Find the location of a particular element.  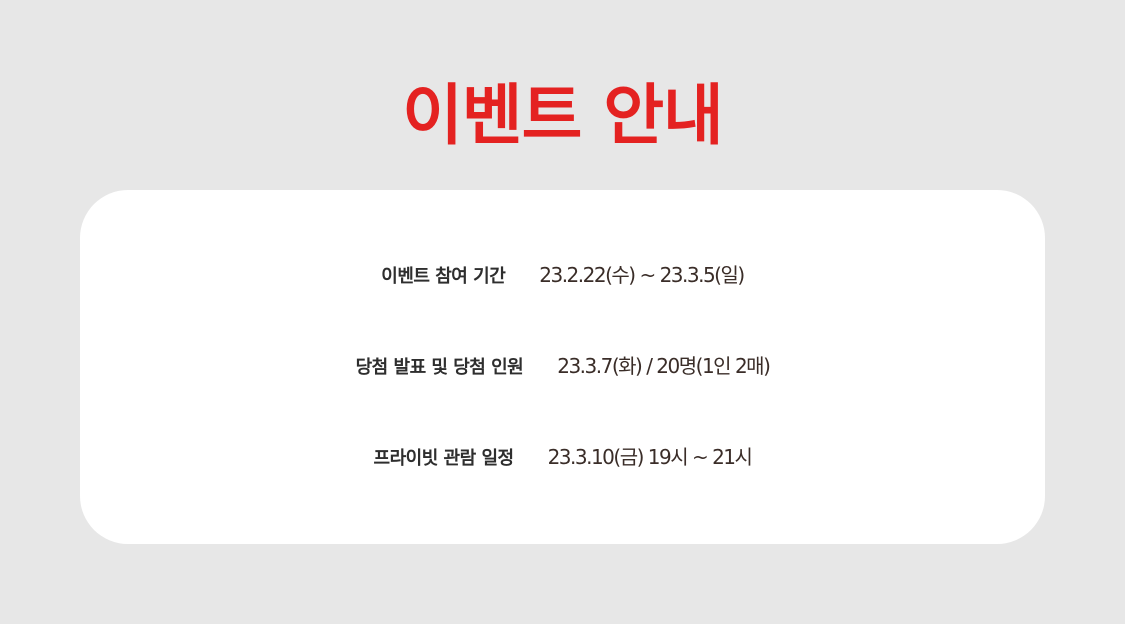

info-value: 23.3.10(금) 19시 ~ 21시 is located at coordinates (650, 457).